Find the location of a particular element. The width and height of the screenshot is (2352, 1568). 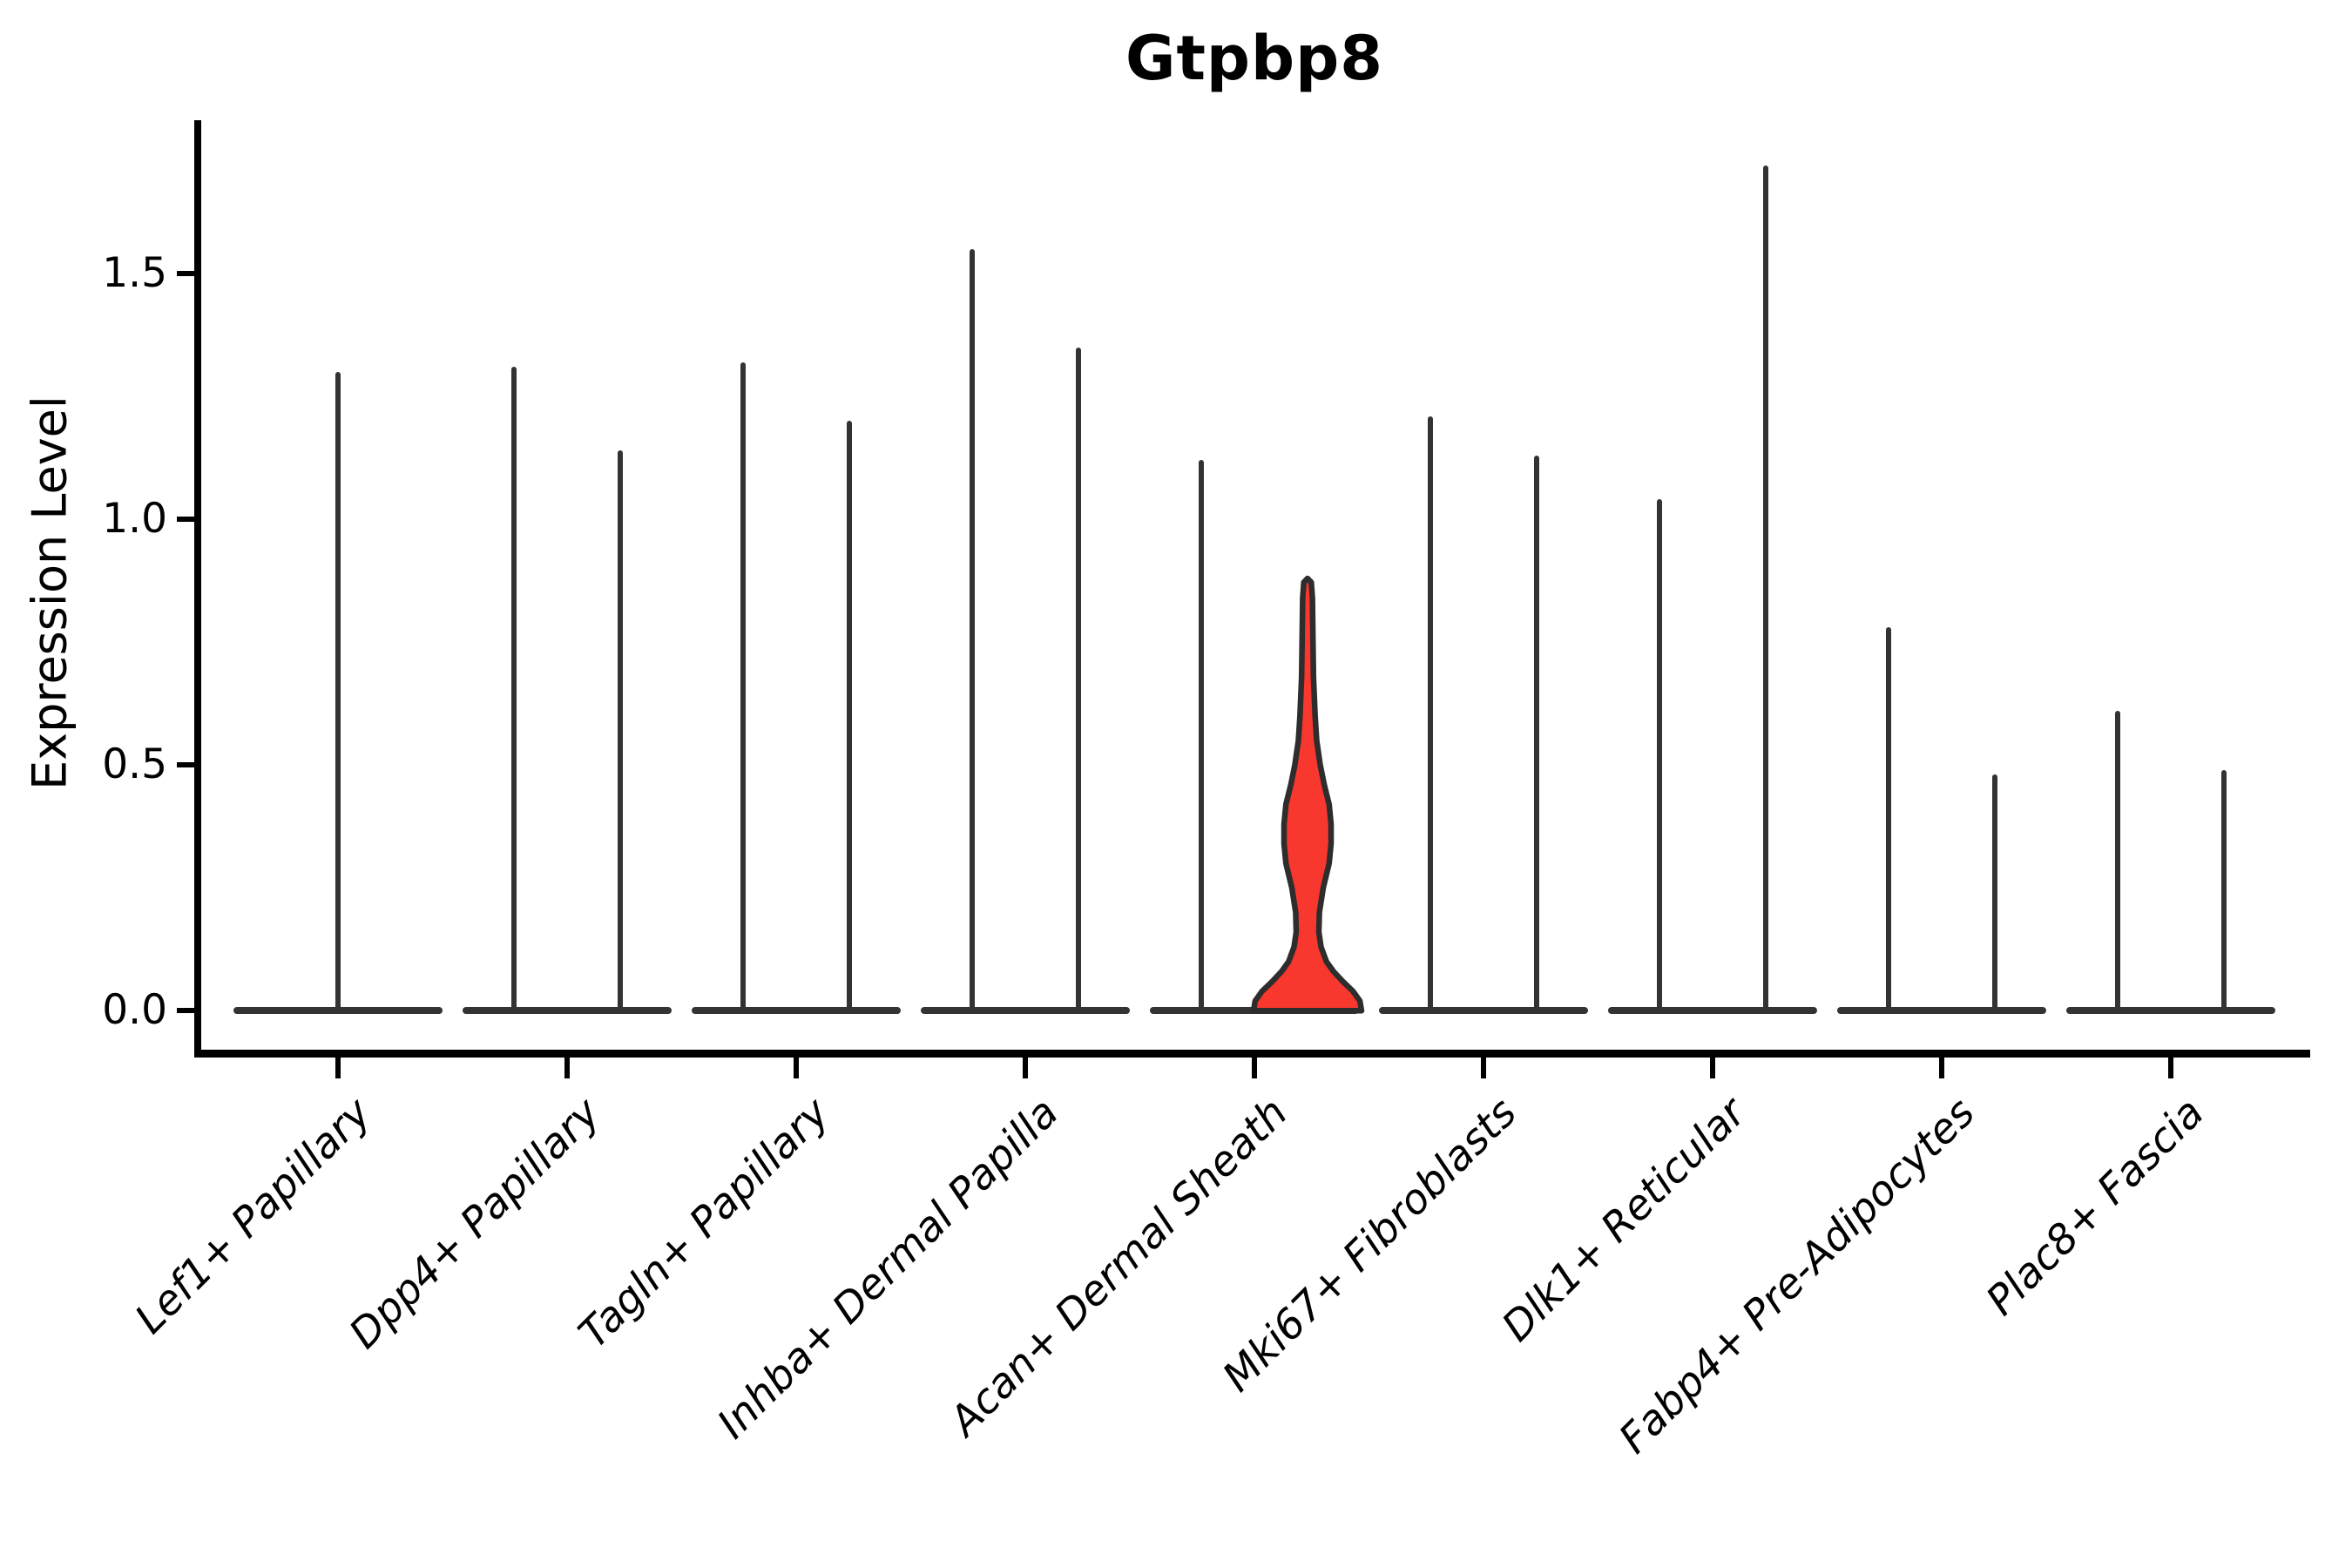

x-tick-label: Mki67+ Fibroblasts is located at coordinates (1369, 1245).